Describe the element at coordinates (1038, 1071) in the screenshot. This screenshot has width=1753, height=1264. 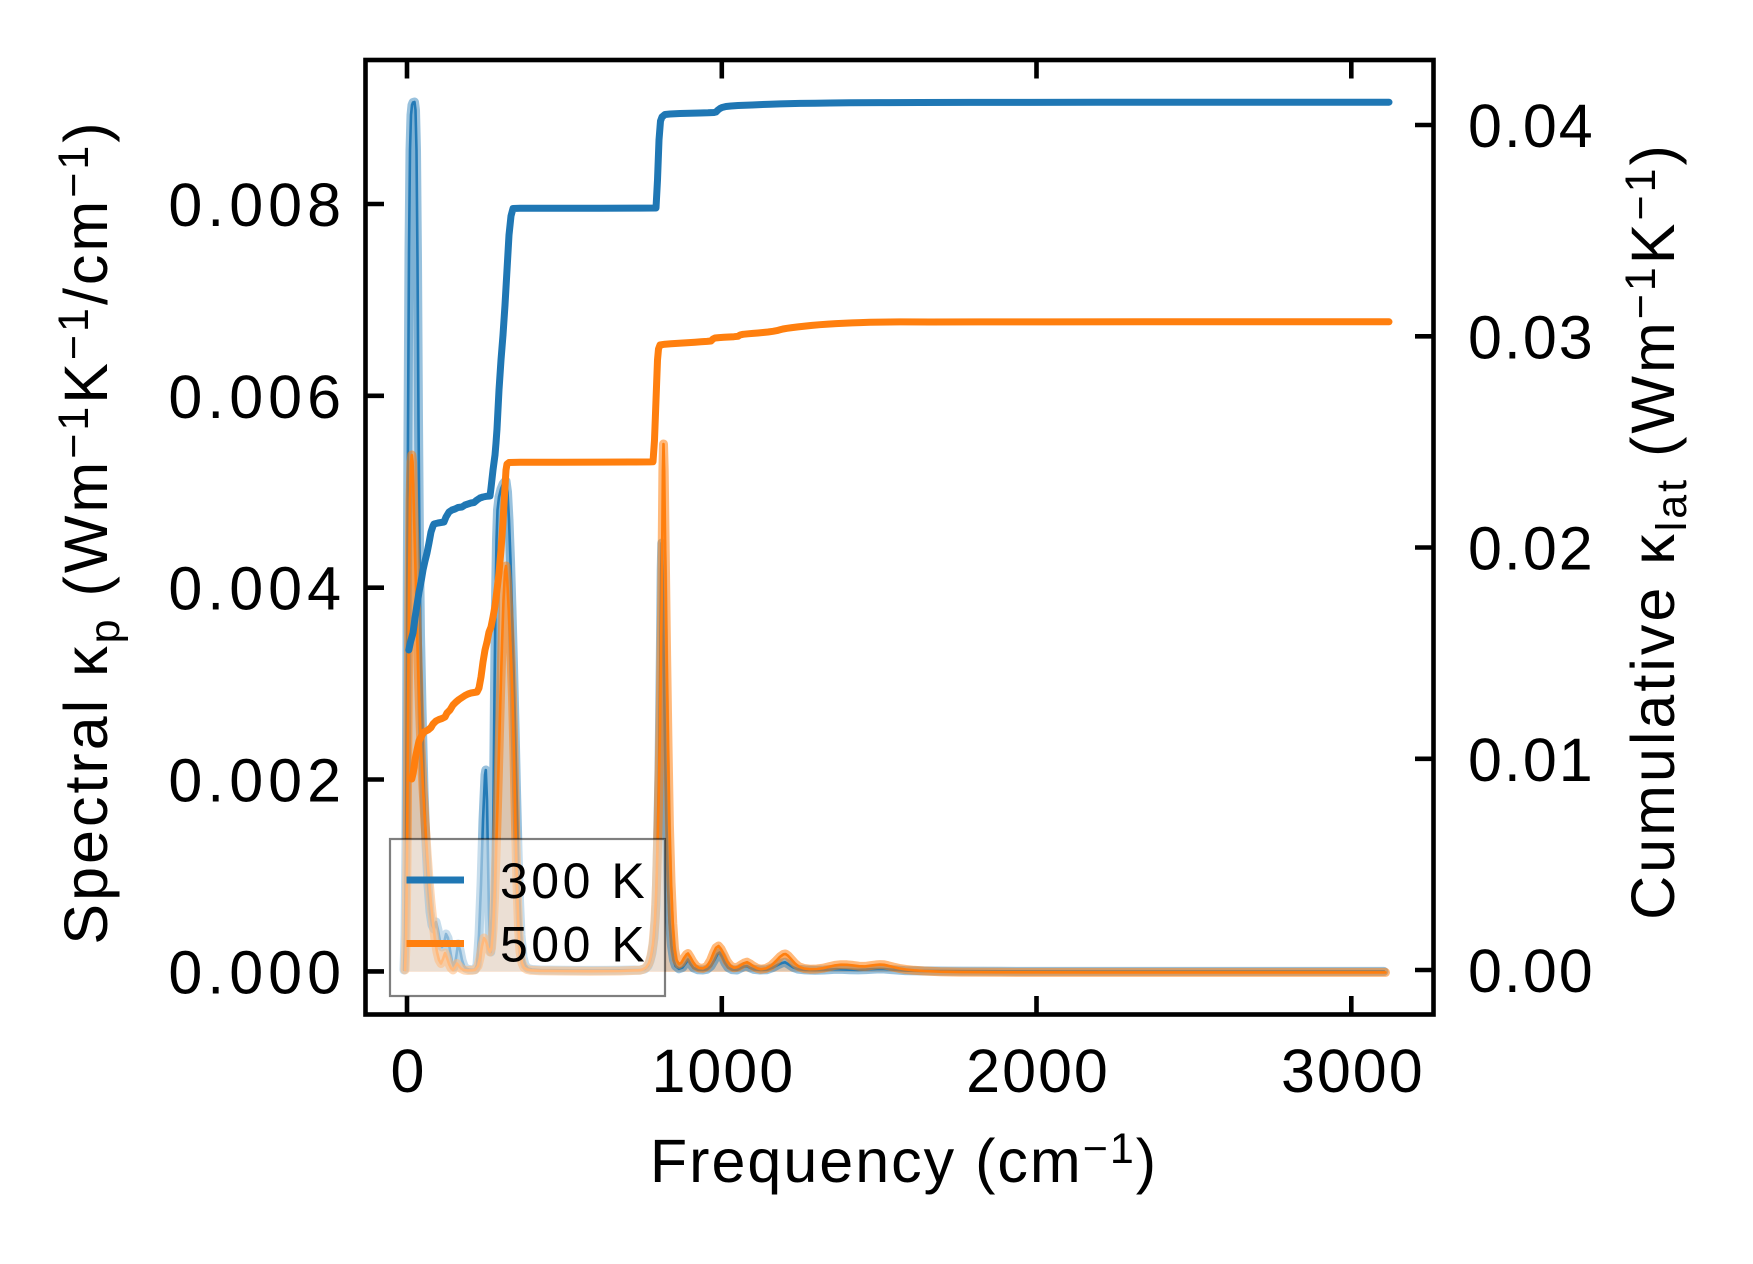
I see `svg-text: 2000` at that location.